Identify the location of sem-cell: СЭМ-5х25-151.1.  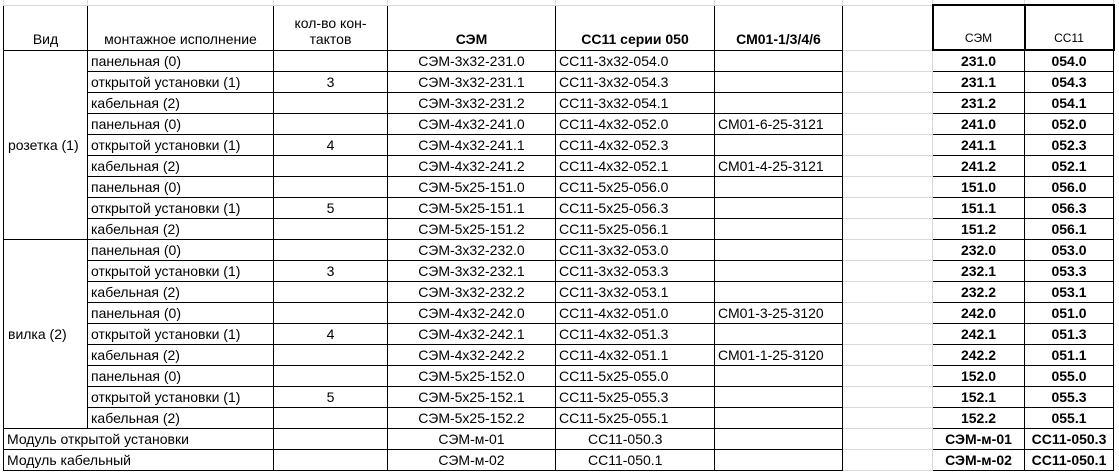
(471, 208).